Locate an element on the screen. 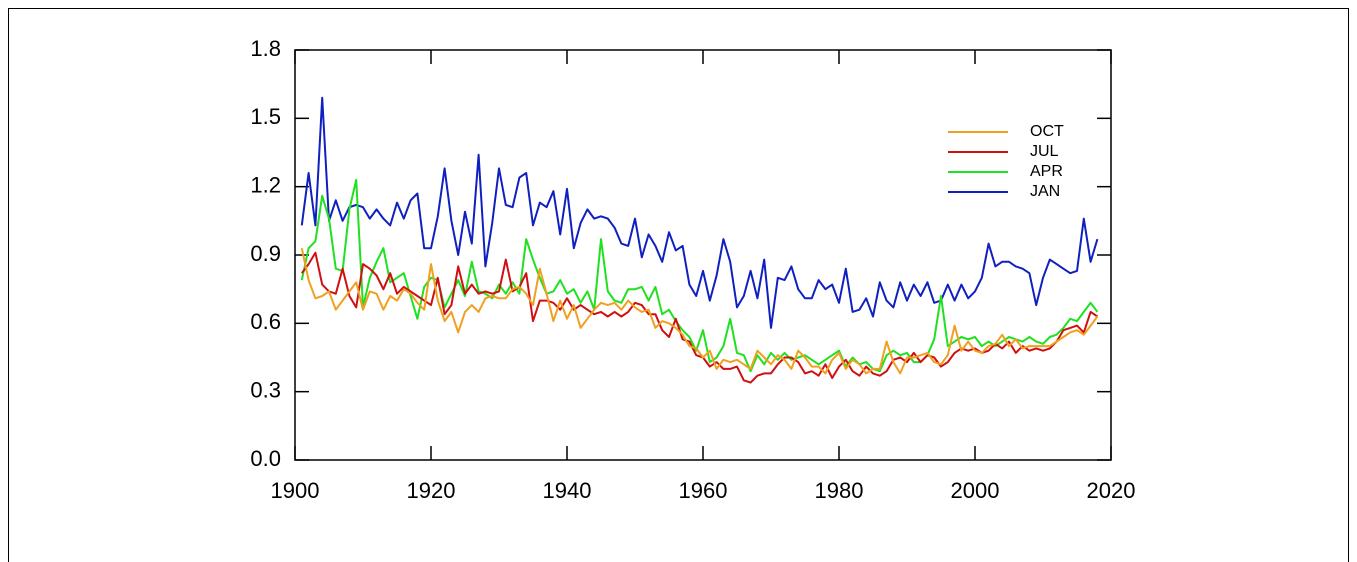  y-tick-label: 0.9 is located at coordinates (265, 253).